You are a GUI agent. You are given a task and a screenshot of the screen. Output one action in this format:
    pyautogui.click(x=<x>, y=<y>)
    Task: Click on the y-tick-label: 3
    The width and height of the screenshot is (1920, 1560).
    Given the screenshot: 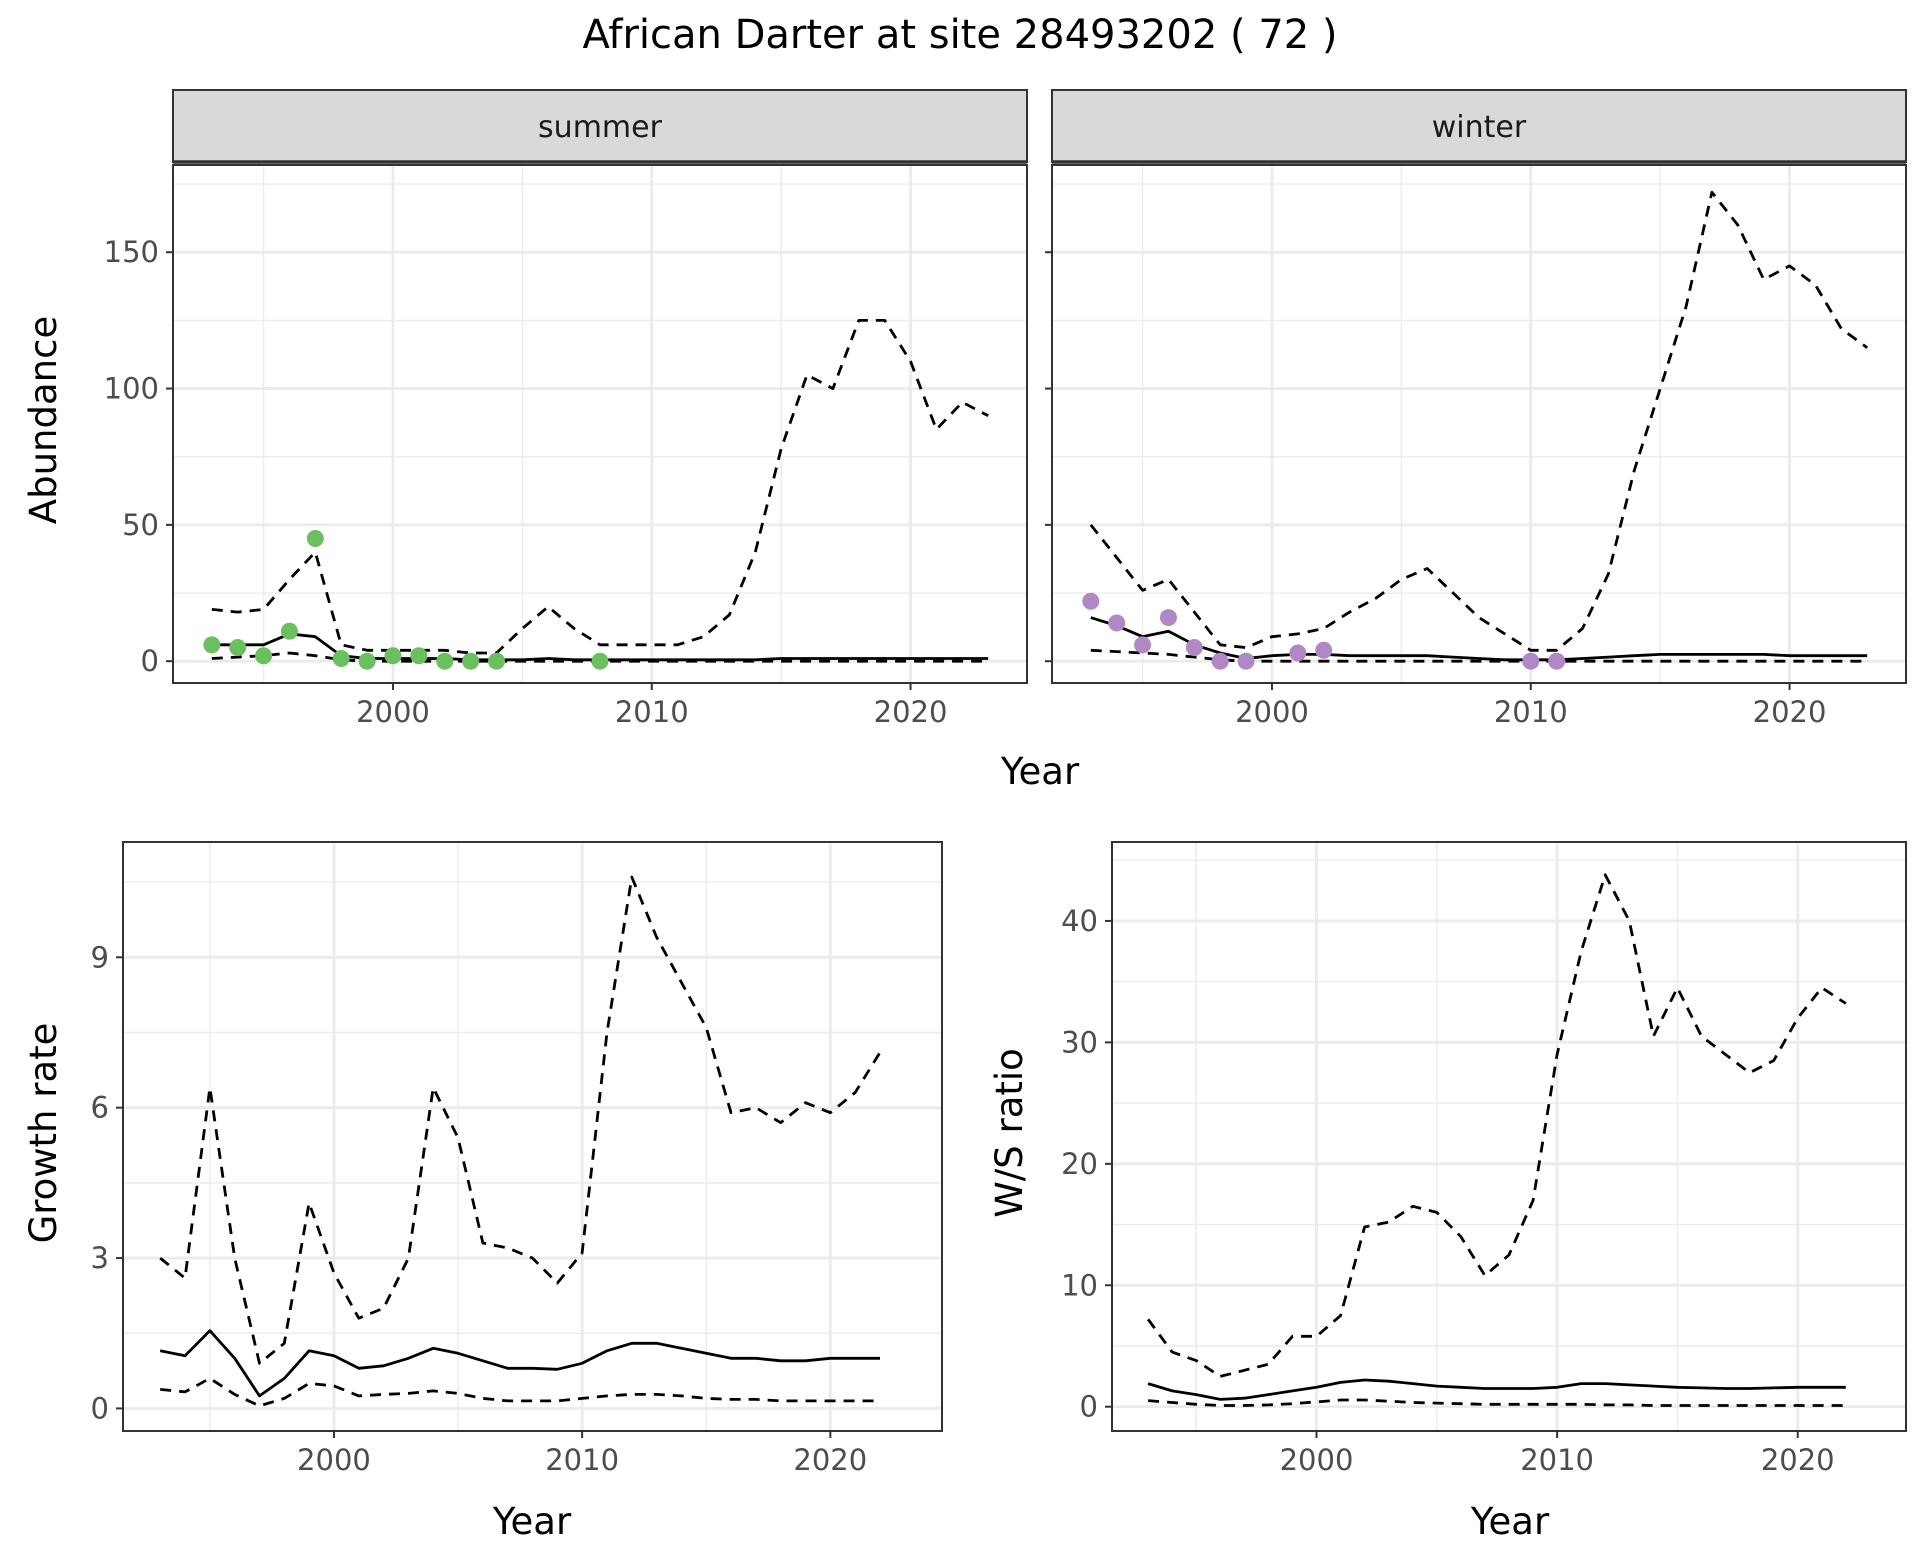 What is the action you would take?
    pyautogui.click(x=100, y=1258)
    